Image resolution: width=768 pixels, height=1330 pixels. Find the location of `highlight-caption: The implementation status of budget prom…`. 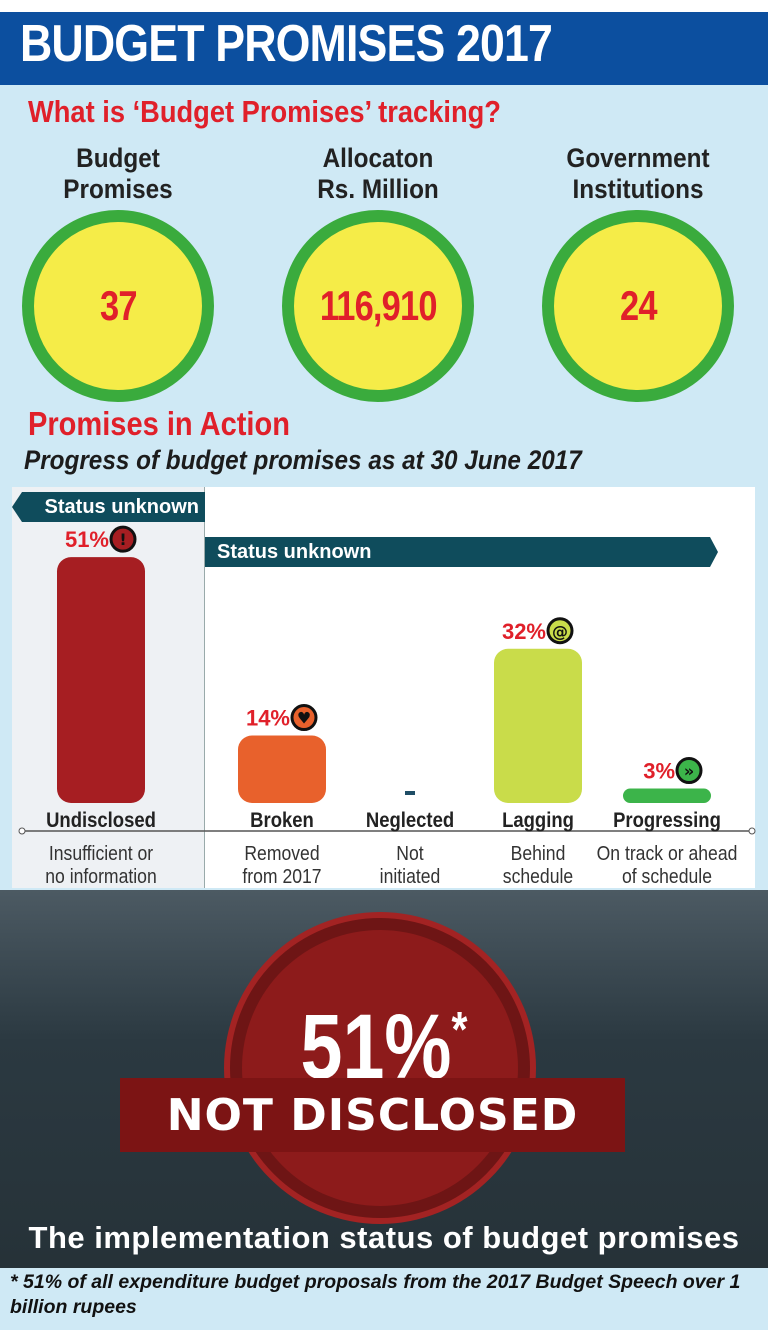

highlight-caption: The implementation status of budget prom… is located at coordinates (384, 1237).